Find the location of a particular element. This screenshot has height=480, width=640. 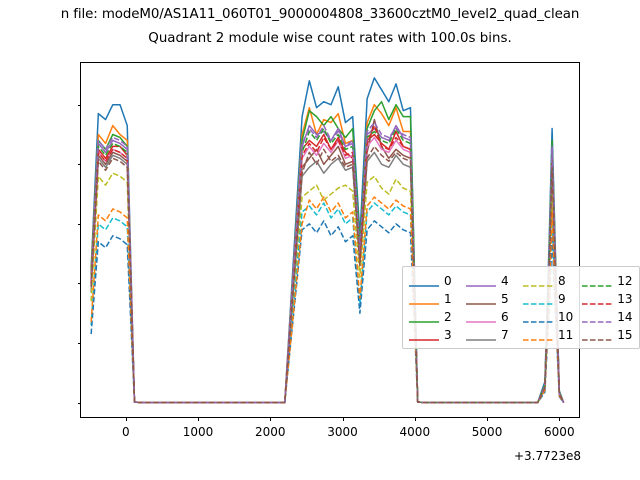

legend-box: 0 4 8 12 1 5 9 13 2 6 10 14 3 7 11 15 is located at coordinates (521, 307).